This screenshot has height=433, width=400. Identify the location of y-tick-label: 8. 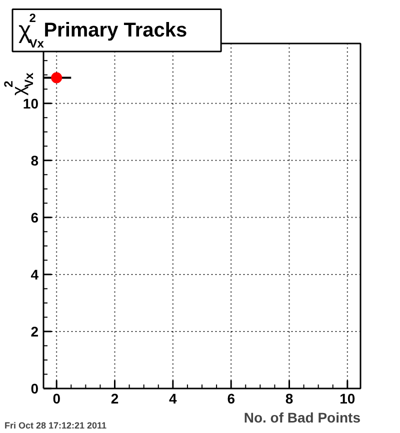
(34, 160).